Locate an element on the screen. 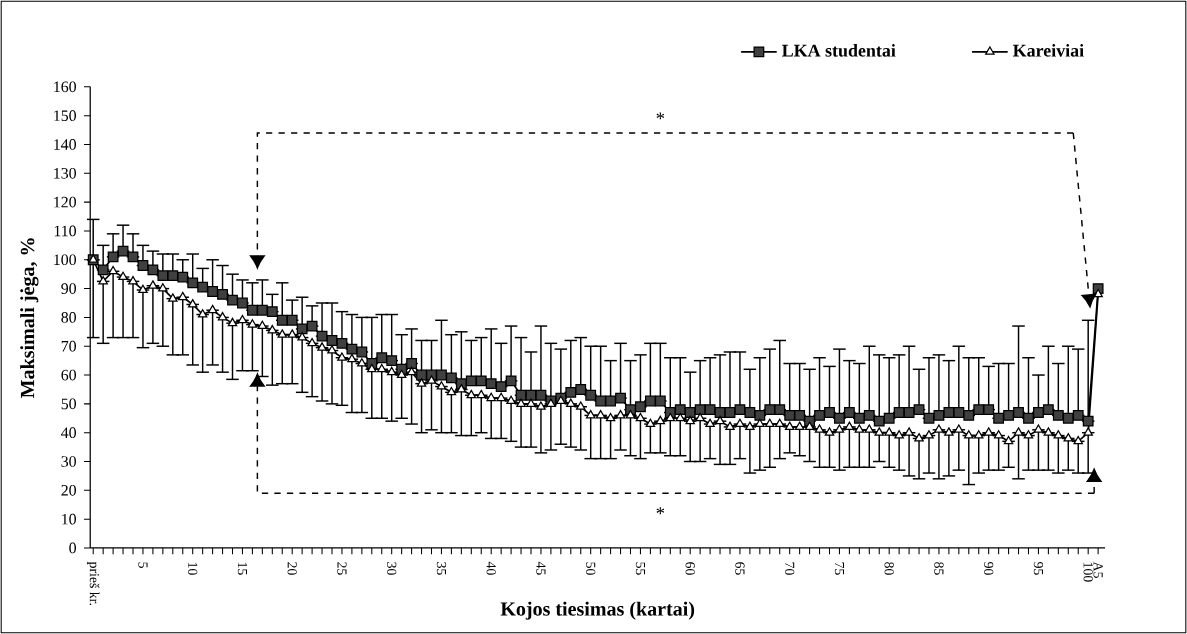  x-tick-label: 100 is located at coordinates (1088, 572).